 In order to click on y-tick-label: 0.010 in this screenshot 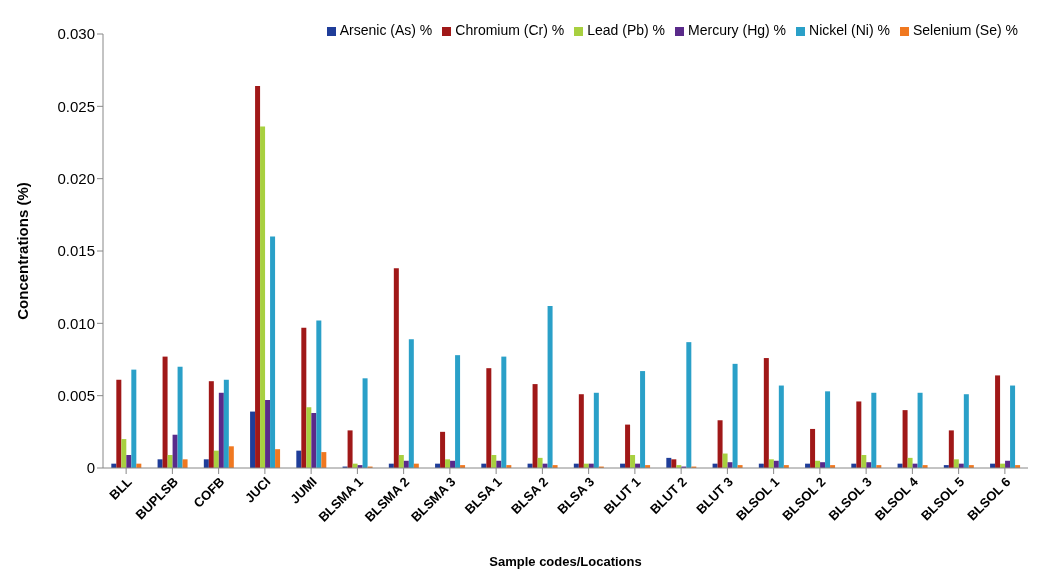, I will do `click(76, 323)`.